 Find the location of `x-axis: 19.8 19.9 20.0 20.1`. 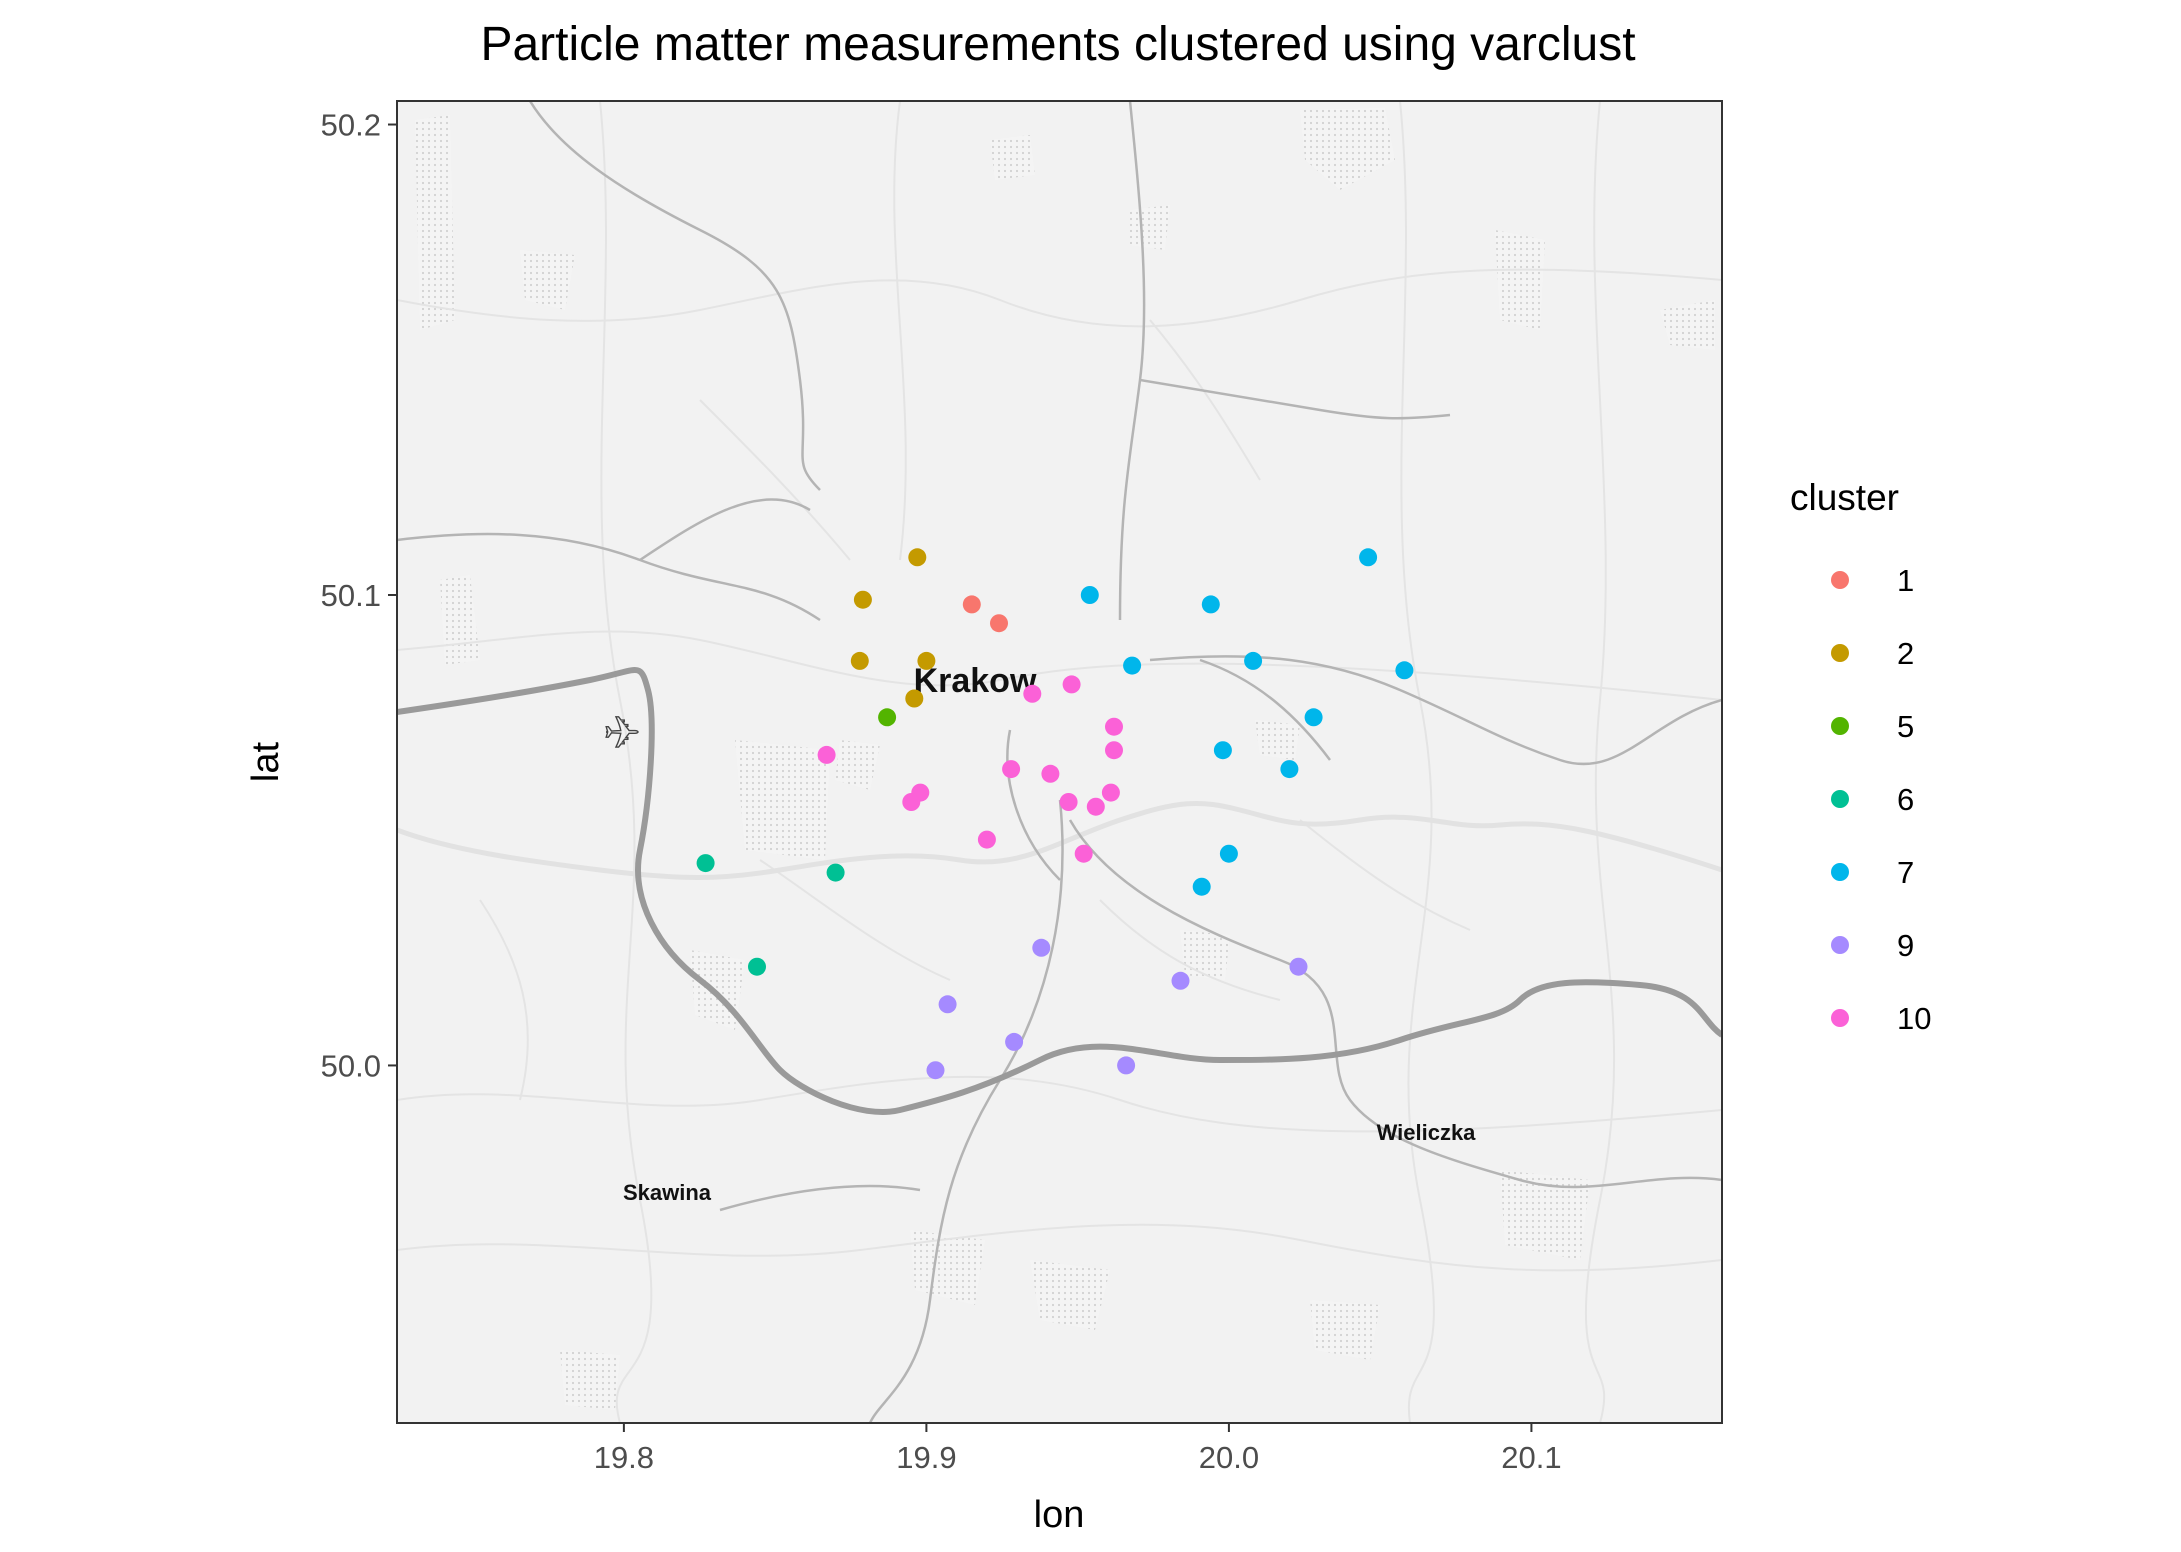

x-axis: 19.8 19.9 20.0 20.1 is located at coordinates (1078, 1449).